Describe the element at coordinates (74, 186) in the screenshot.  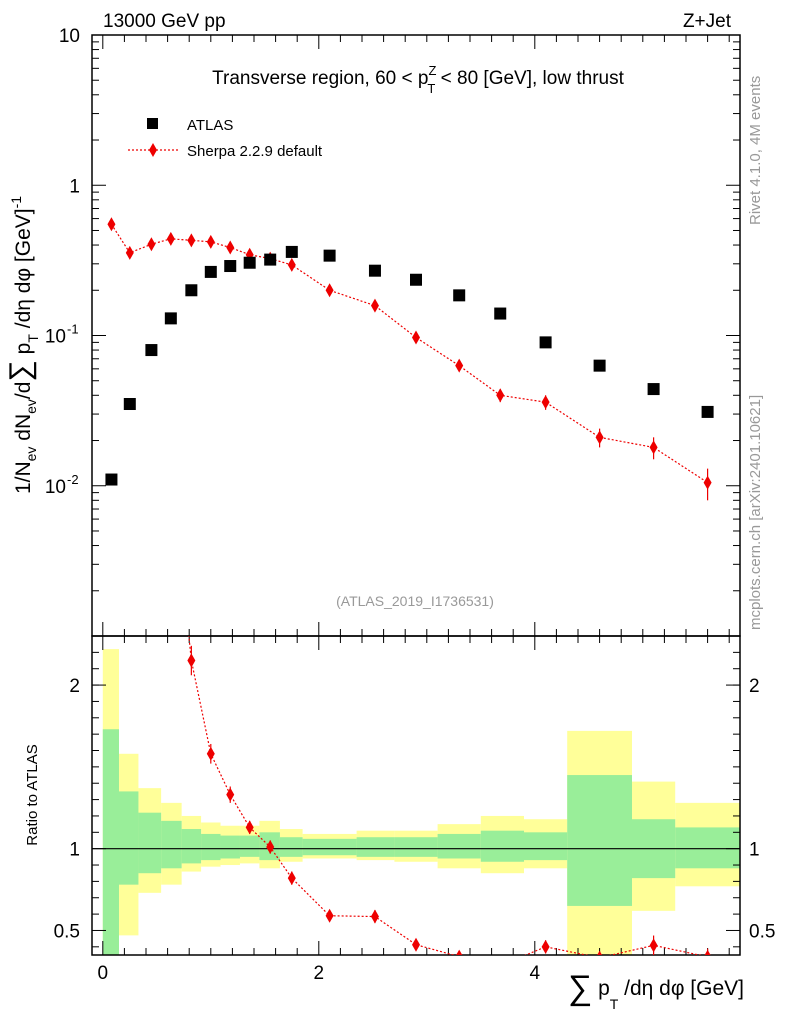
I see `y-tick-label: 1` at that location.